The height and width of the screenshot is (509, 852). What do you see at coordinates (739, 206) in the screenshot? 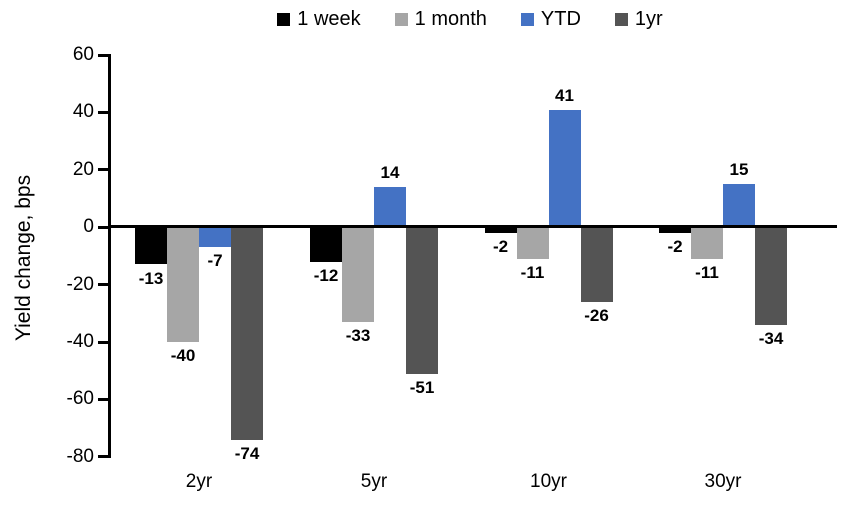
I see `bar-YTD-30yr` at bounding box center [739, 206].